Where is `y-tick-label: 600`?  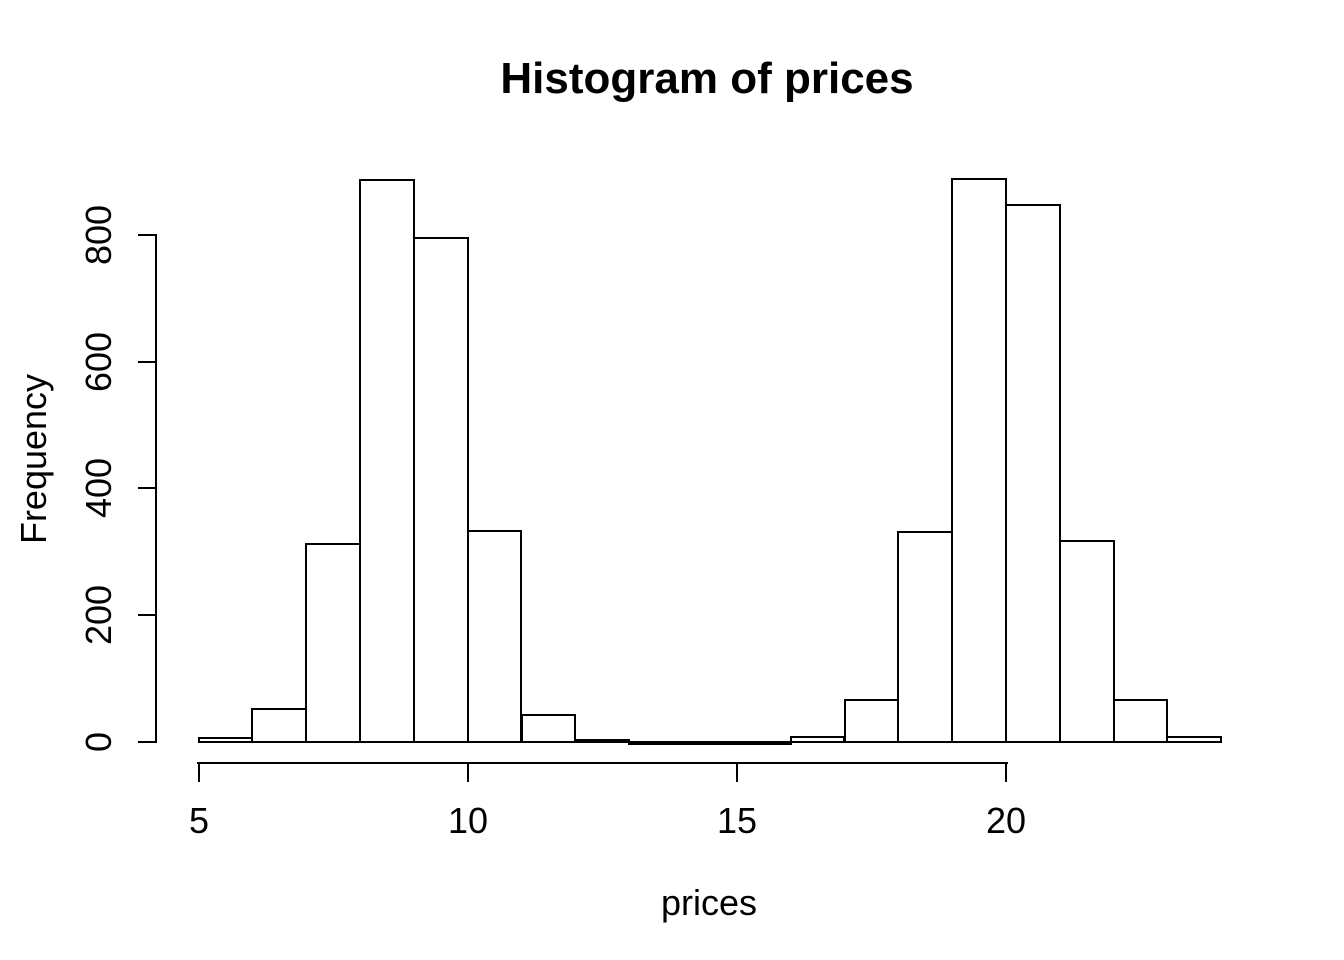 y-tick-label: 600 is located at coordinates (98, 362).